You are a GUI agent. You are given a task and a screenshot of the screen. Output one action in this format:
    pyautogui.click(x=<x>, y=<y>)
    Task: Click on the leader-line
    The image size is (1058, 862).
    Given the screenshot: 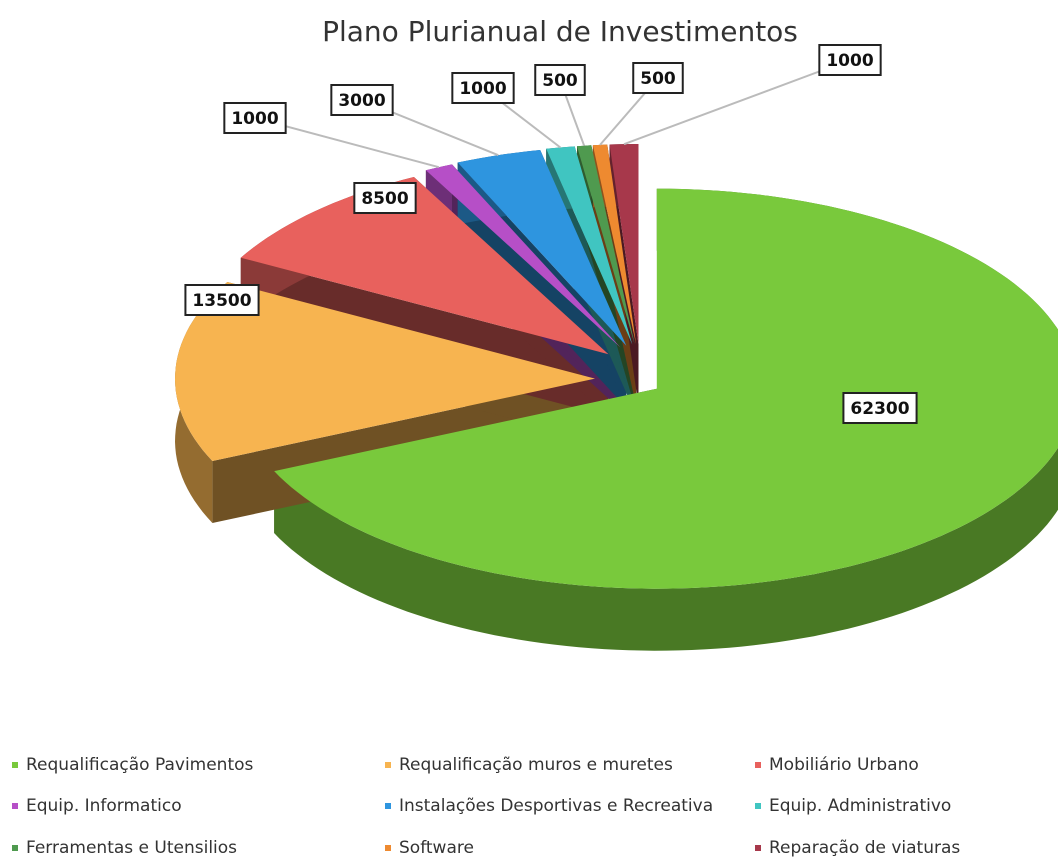 What is the action you would take?
    pyautogui.click(x=737, y=102)
    